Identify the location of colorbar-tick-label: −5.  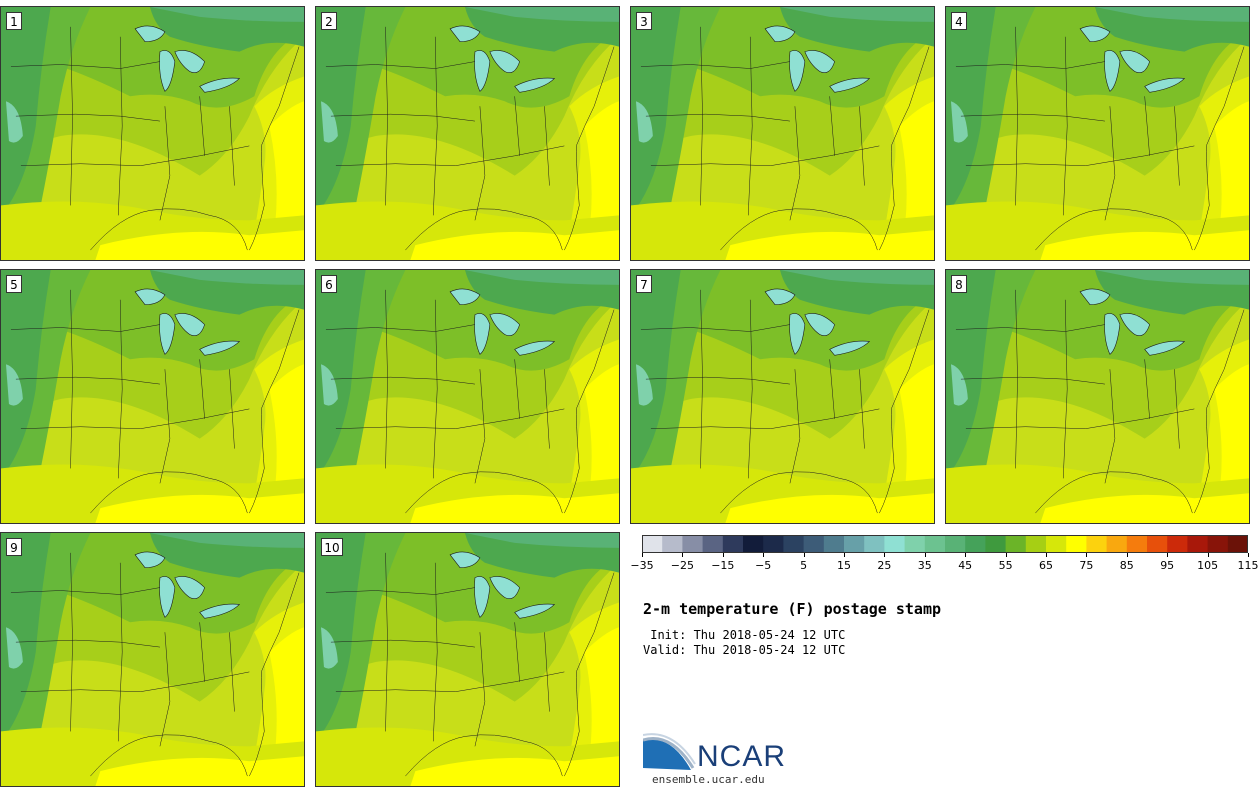
(763, 565).